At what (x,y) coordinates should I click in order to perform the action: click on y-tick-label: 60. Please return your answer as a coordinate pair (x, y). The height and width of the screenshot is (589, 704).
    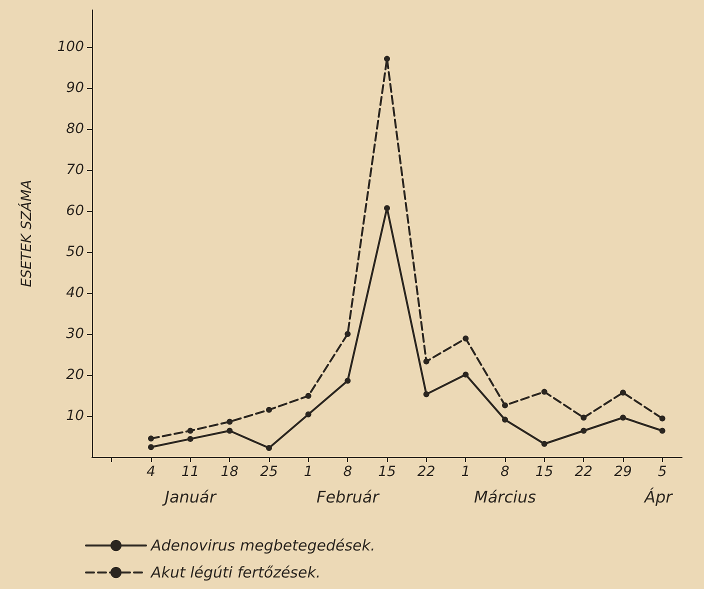
    Looking at the image, I should click on (75, 210).